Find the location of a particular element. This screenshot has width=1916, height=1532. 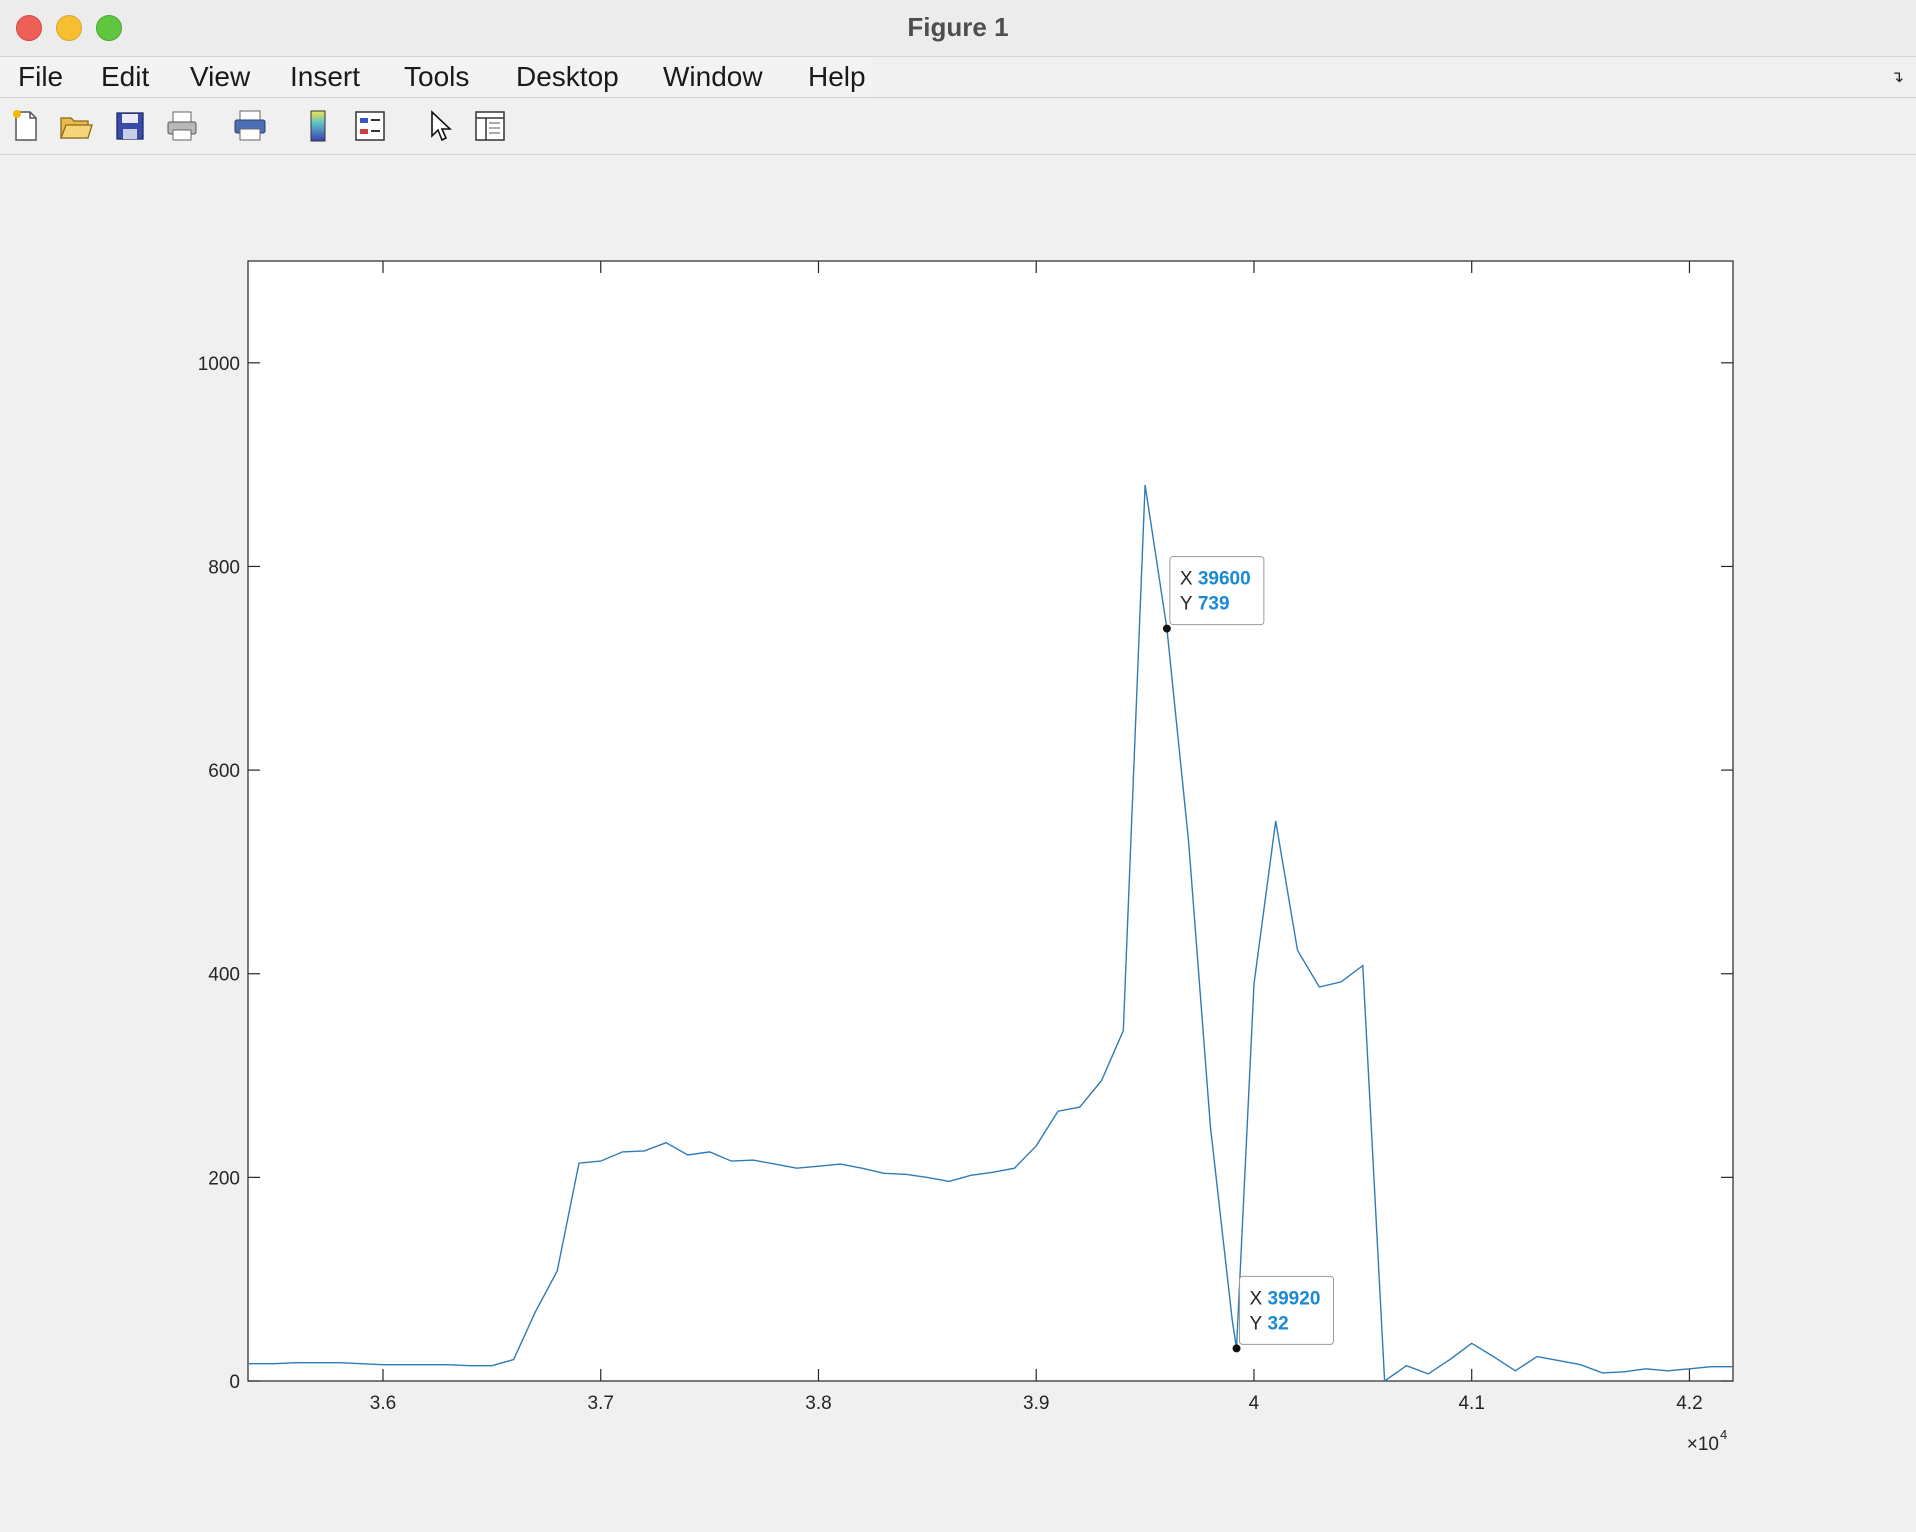

dock-figure-icon: ↴ is located at coordinates (1897, 77).